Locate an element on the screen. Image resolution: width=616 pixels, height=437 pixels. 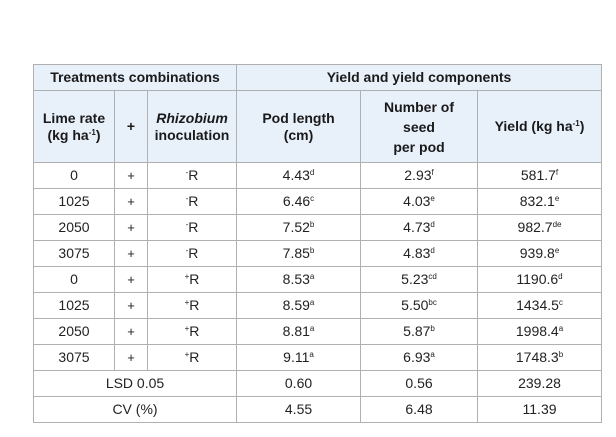
table-row: 1025 + +R 8.59a 5.50bc 1434.5c is located at coordinates (318, 305).